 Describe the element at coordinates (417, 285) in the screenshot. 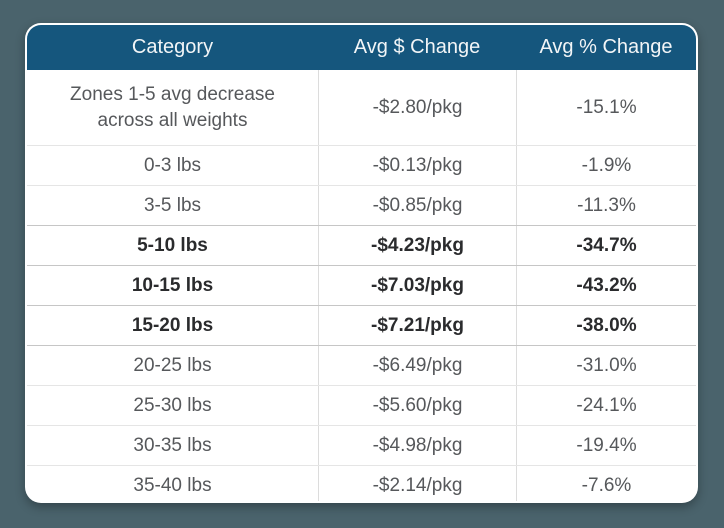

I see `cell-avg-dollar-change: -$7.03/pkg` at that location.